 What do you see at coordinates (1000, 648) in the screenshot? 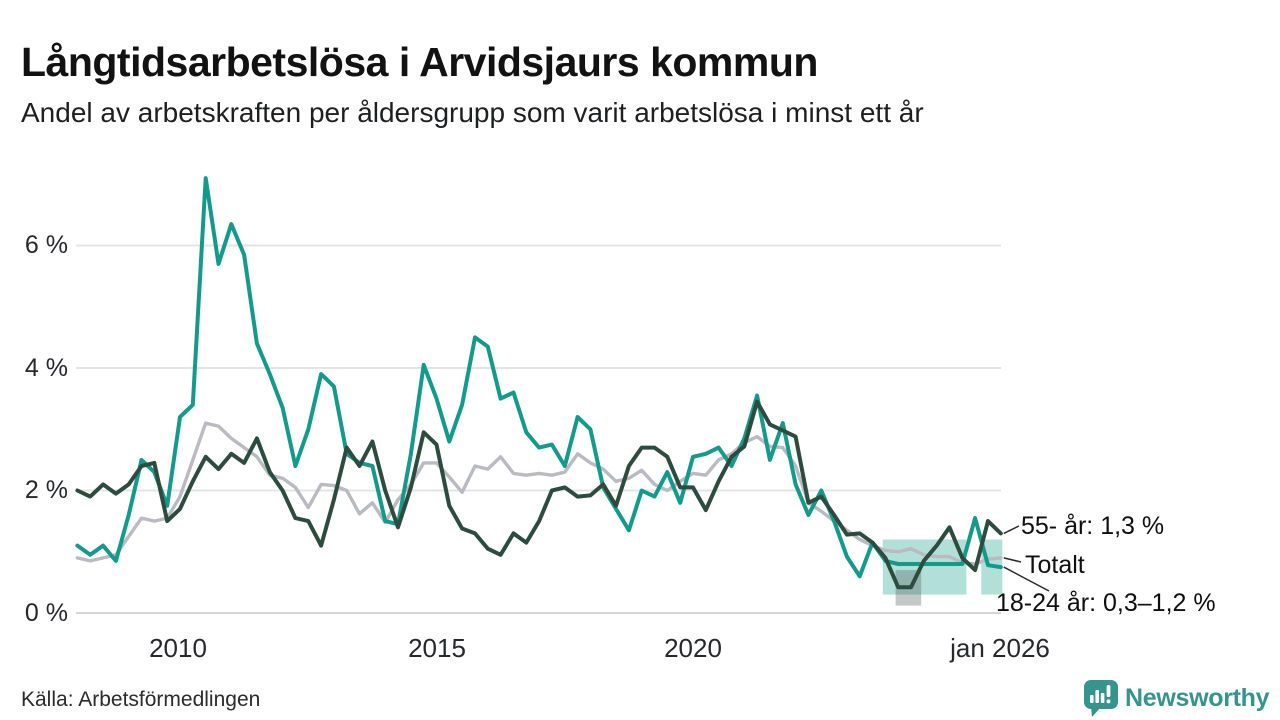
I see `x-axis-tick-label: jan 2026` at bounding box center [1000, 648].